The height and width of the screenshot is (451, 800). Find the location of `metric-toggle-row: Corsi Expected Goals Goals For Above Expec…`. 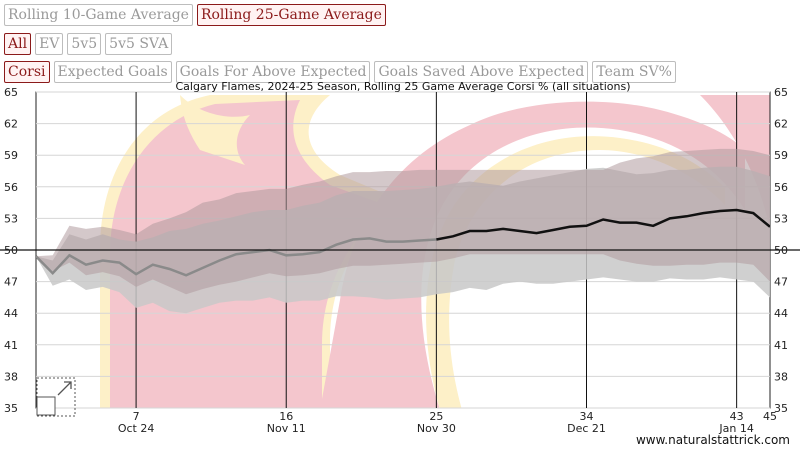

metric-toggle-row: Corsi Expected Goals Goals For Above Expec… is located at coordinates (340, 72).